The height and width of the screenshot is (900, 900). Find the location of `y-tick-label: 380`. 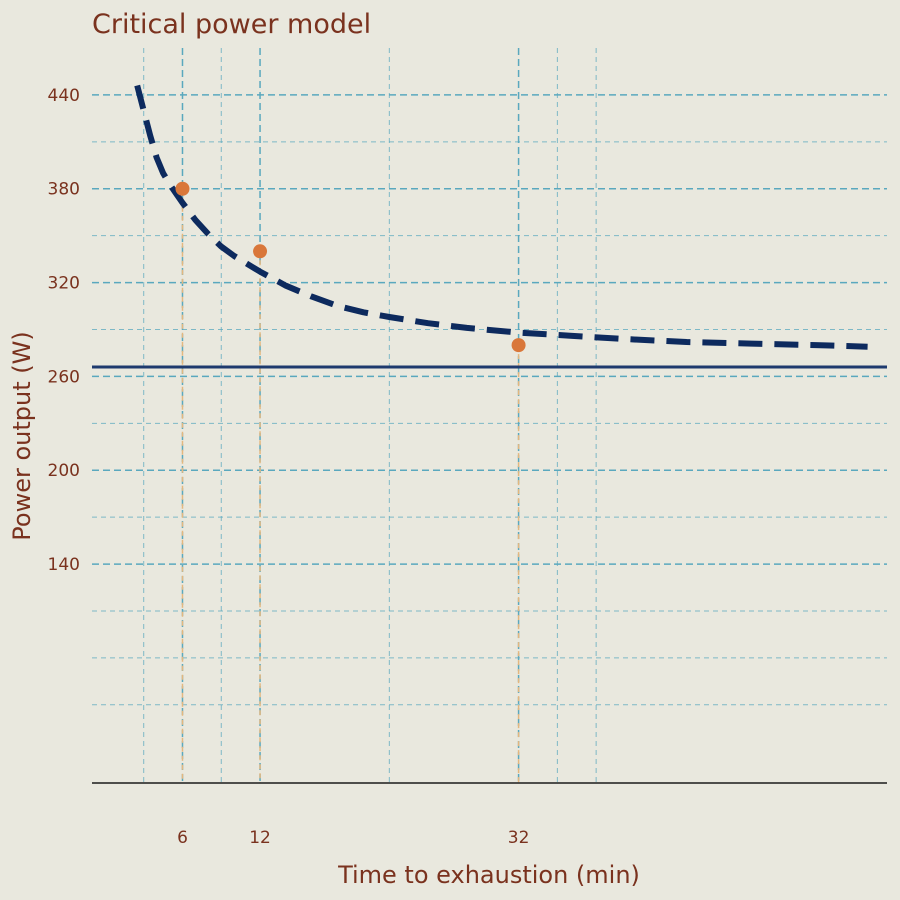

y-tick-label: 380 is located at coordinates (64, 190).